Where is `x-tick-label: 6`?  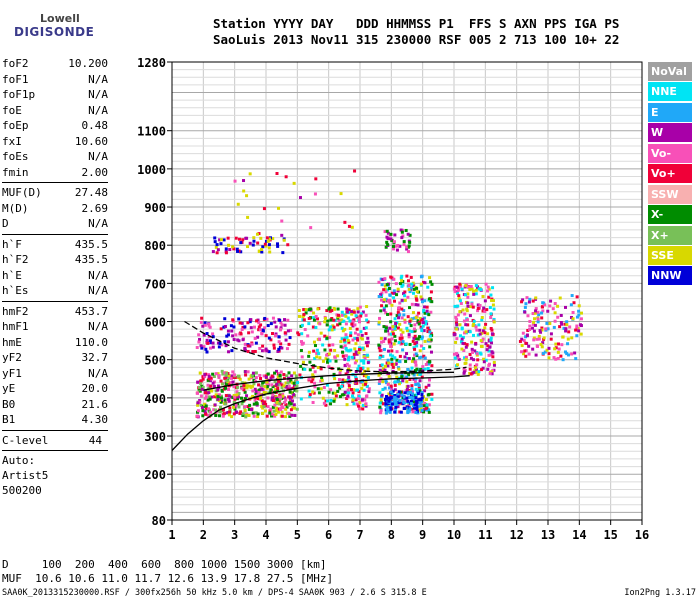 x-tick-label: 6 is located at coordinates (328, 535).